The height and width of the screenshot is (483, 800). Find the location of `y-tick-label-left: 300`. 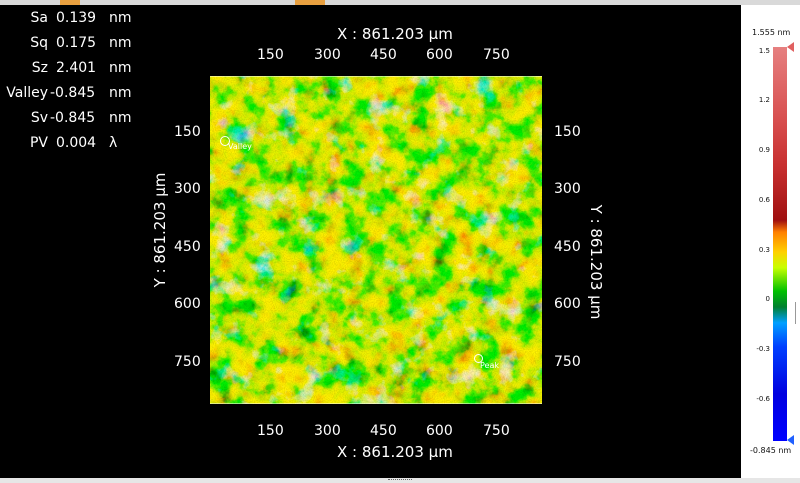

y-tick-label-left: 300 is located at coordinates (187, 189).